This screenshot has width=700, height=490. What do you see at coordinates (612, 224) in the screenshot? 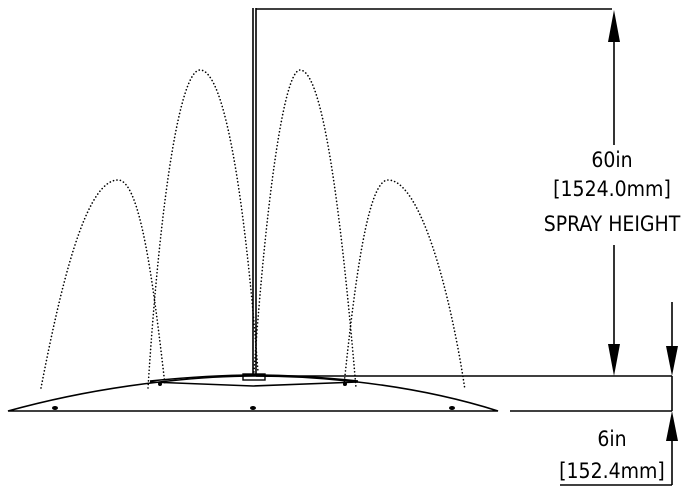
I see `spray-height-caption: SPRAY HEIGHT` at bounding box center [612, 224].